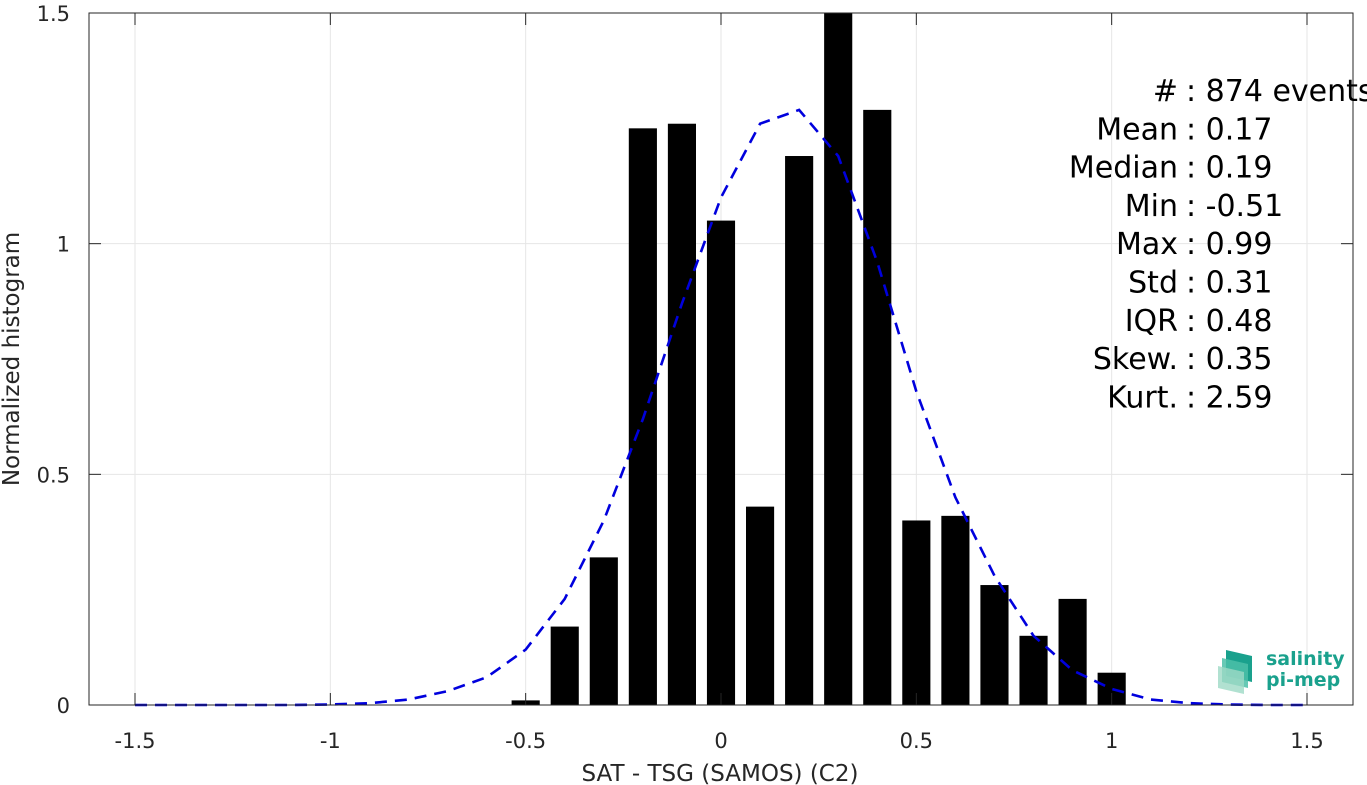 The height and width of the screenshot is (785, 1367). I want to click on stats-line-key: Skew., so click(1135, 359).